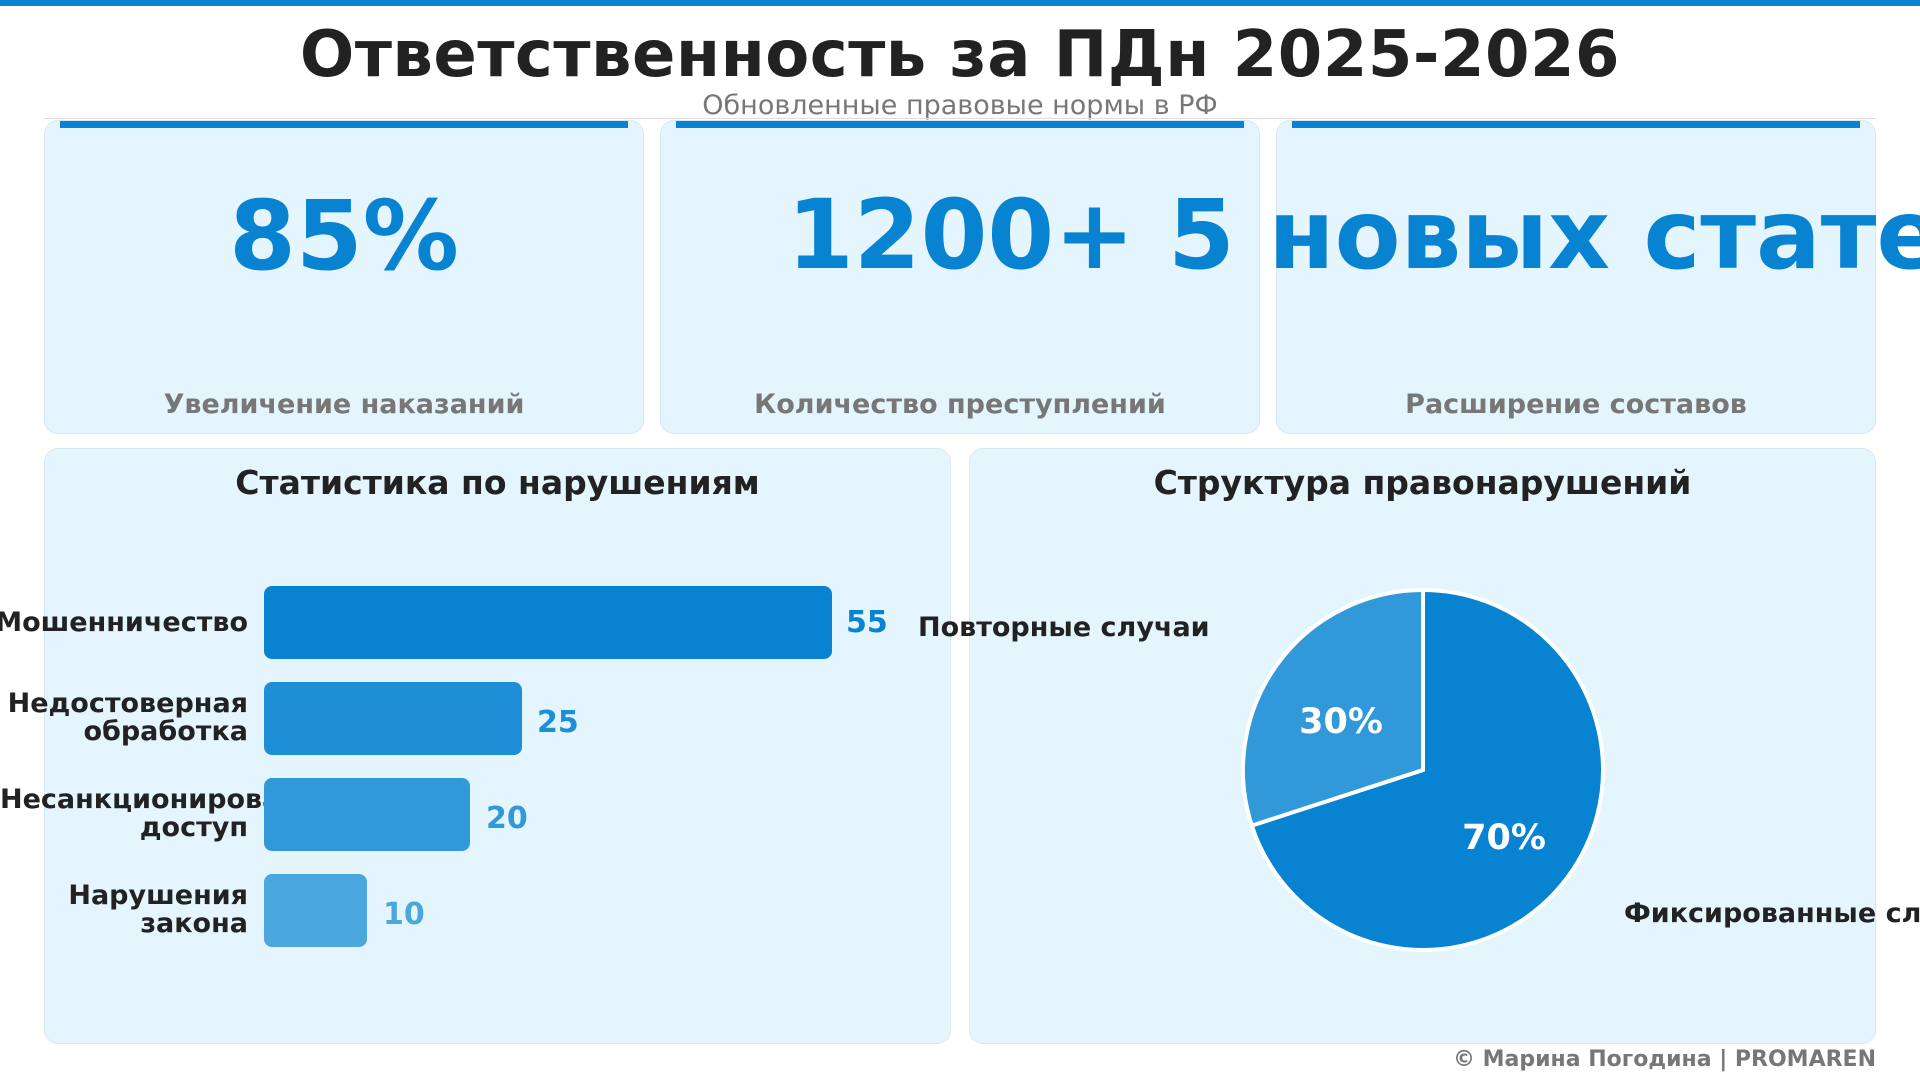 The image size is (1920, 1080). I want to click on stat-label: Расширение составов, so click(1576, 404).